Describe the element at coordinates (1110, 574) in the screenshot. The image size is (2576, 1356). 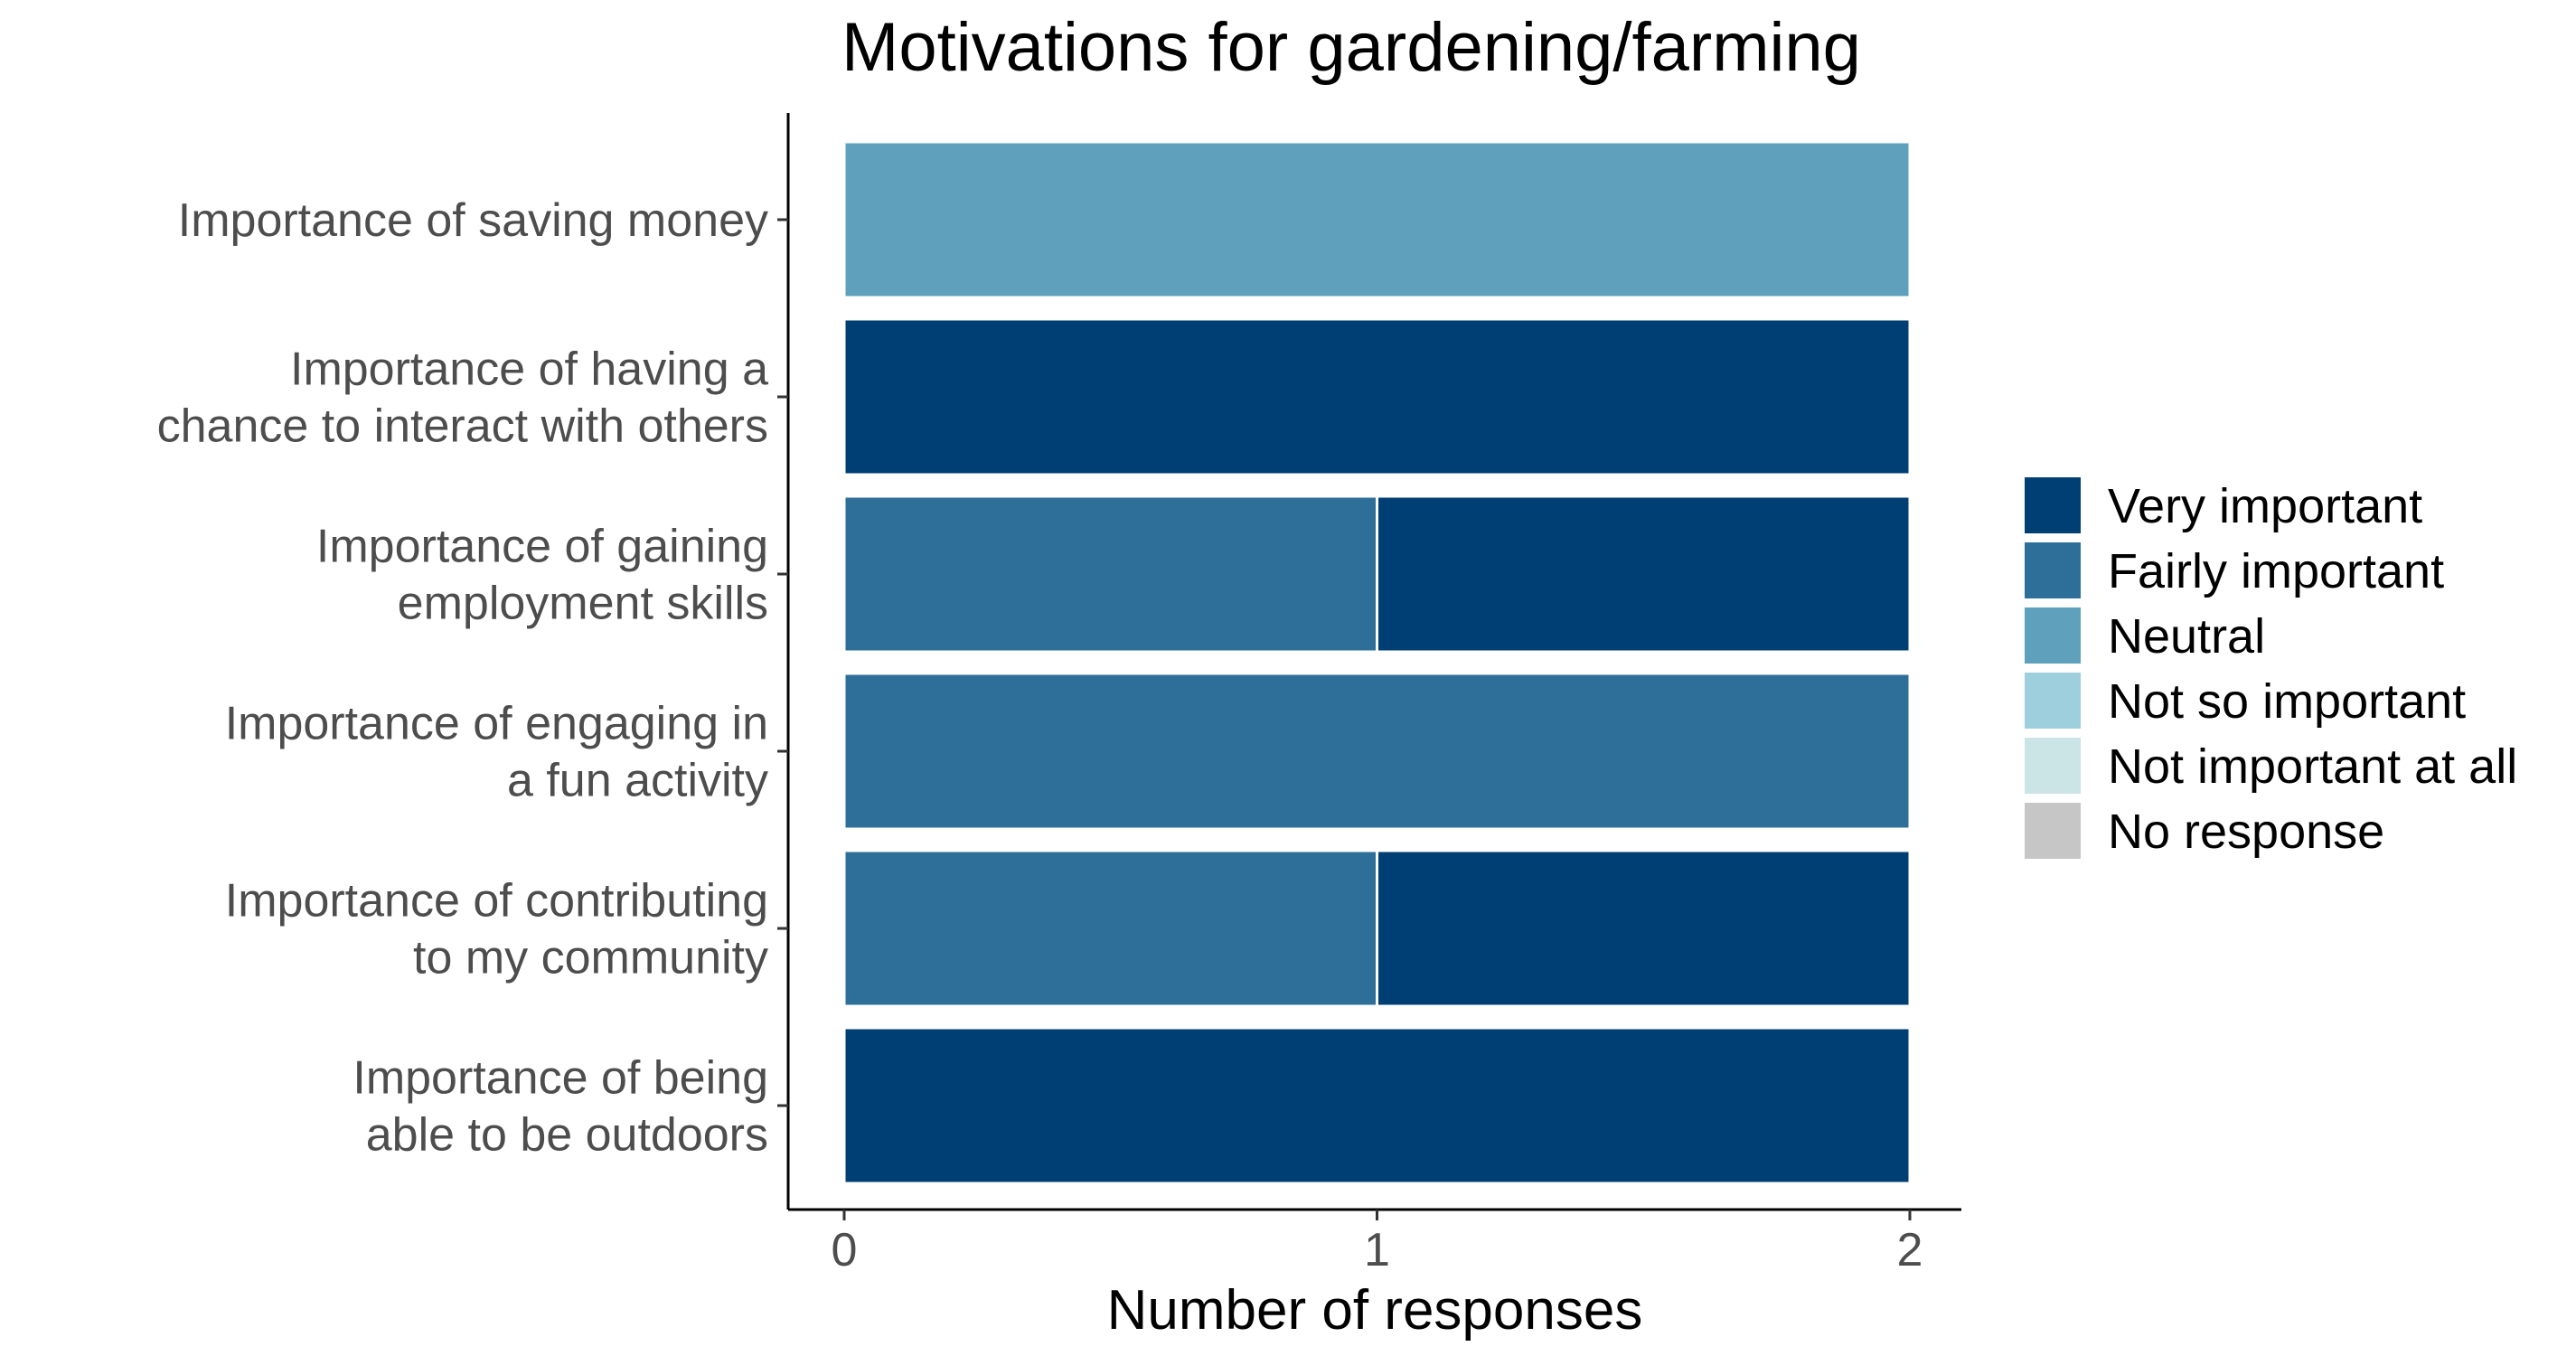
I see `bar-2-s1` at that location.